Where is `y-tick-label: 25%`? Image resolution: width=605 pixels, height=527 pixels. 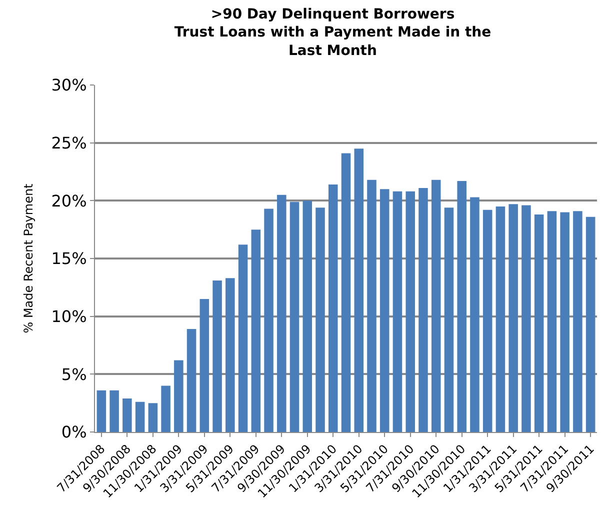
y-tick-label: 25% is located at coordinates (69, 142).